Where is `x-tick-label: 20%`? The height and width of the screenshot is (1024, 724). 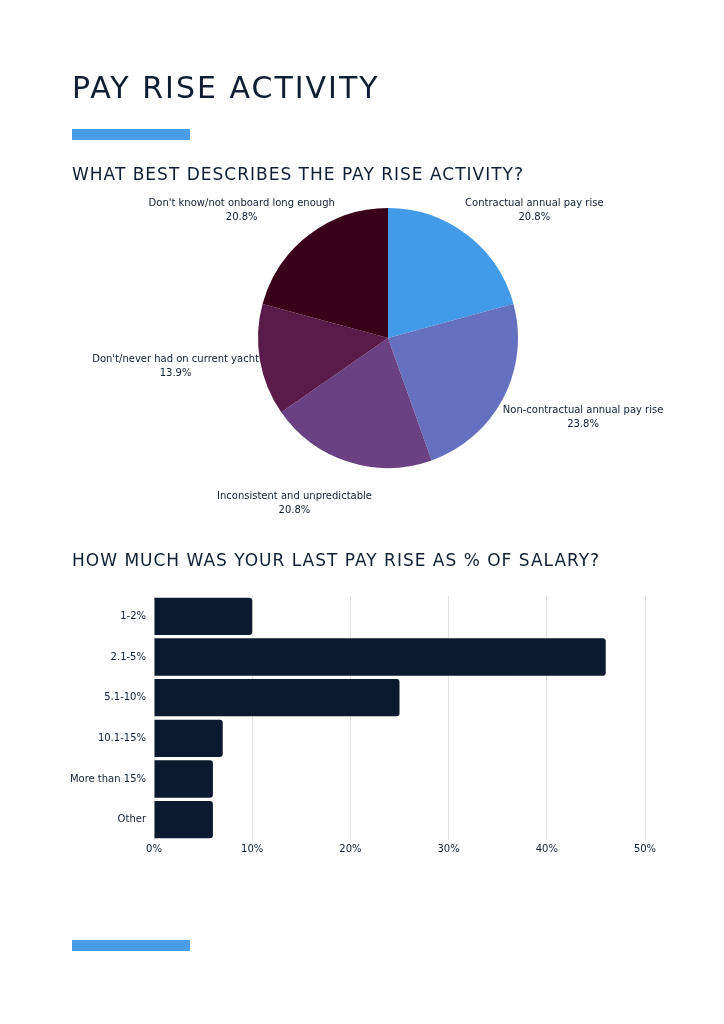
x-tick-label: 20% is located at coordinates (350, 848).